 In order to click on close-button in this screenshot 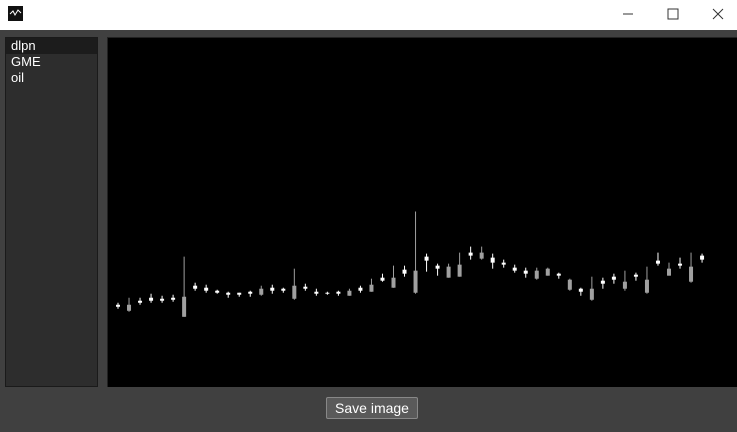, I will do `click(718, 14)`.